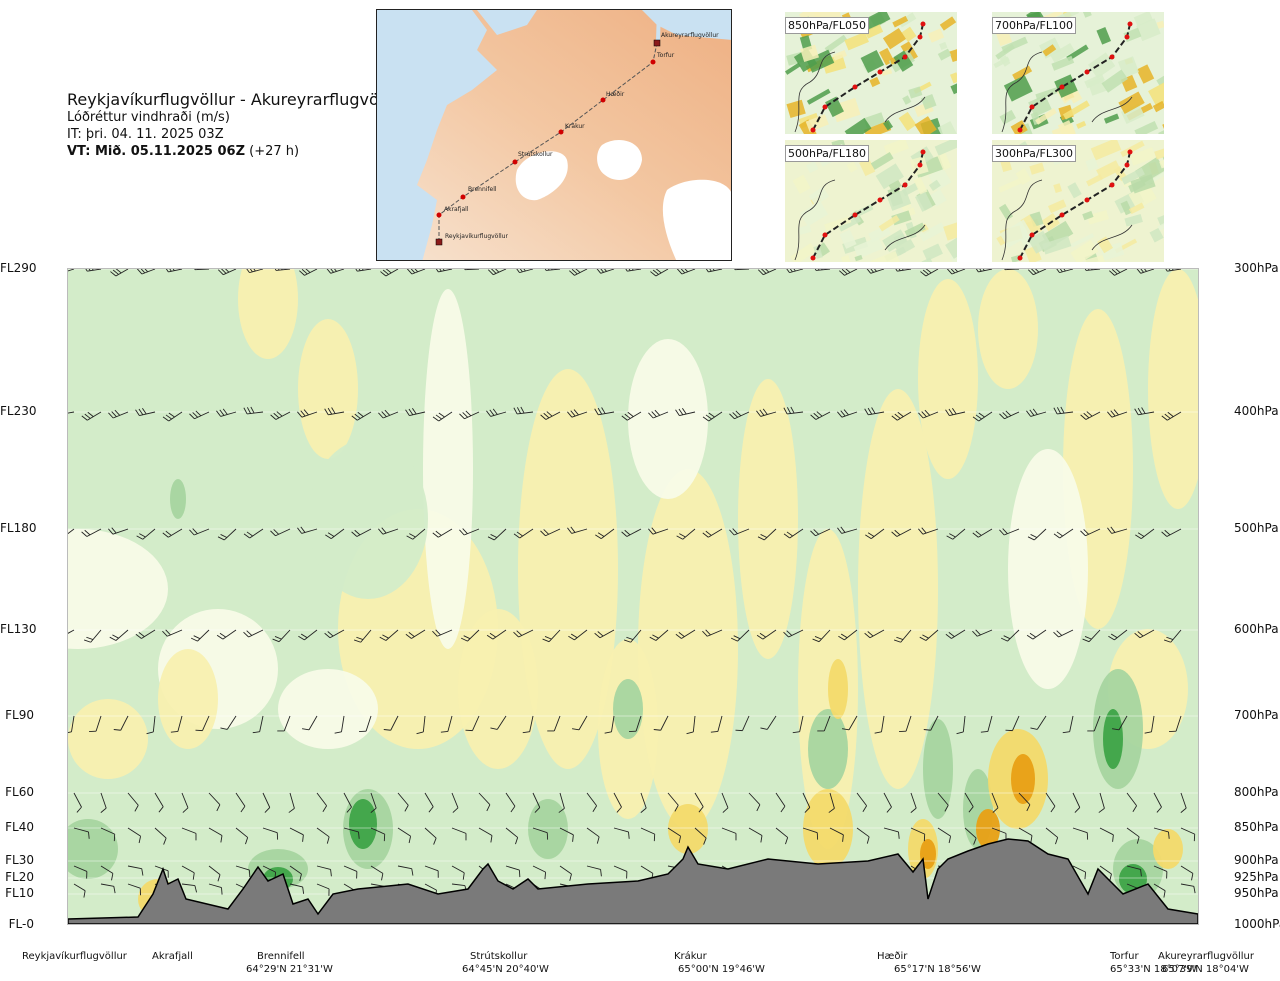 The width and height of the screenshot is (1280, 981). I want to click on waypoint-label: Brennifell, so click(482, 189).